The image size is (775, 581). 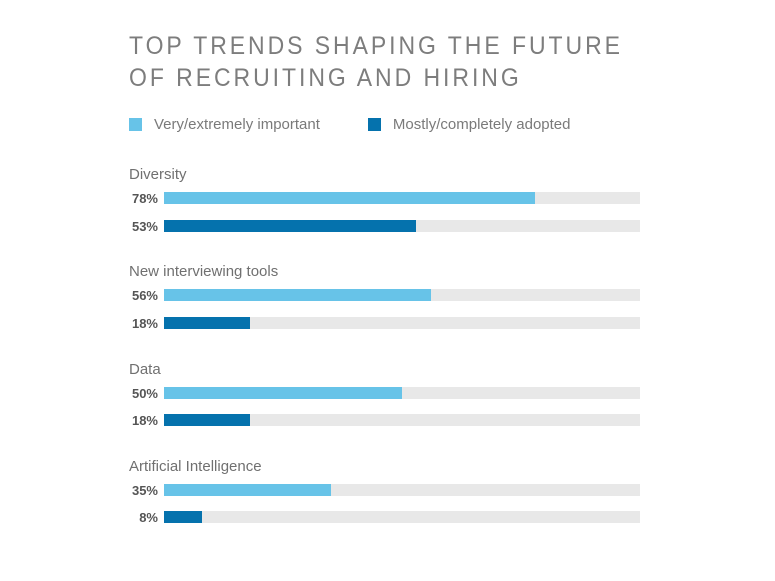 What do you see at coordinates (325, 78) in the screenshot?
I see `title-line-2: OF RECRUITING AND HIRING` at bounding box center [325, 78].